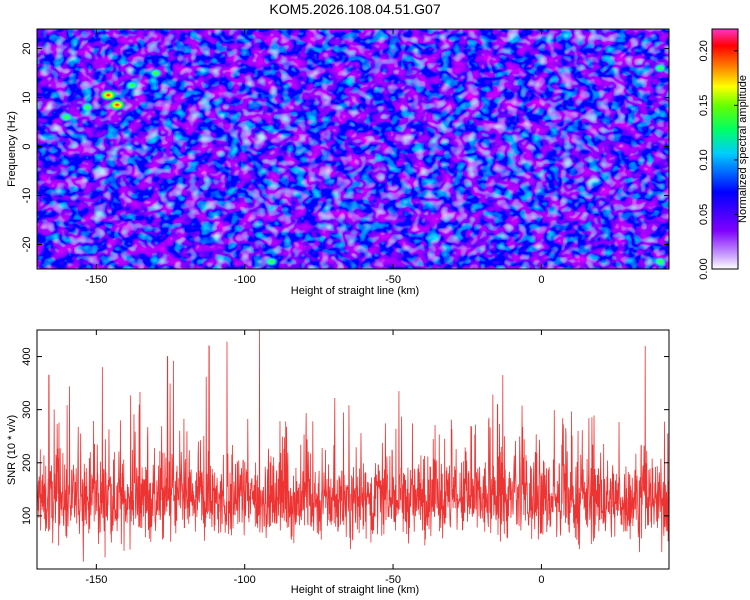  What do you see at coordinates (704, 50) in the screenshot?
I see `colorbar-tick-label: 0.20` at bounding box center [704, 50].